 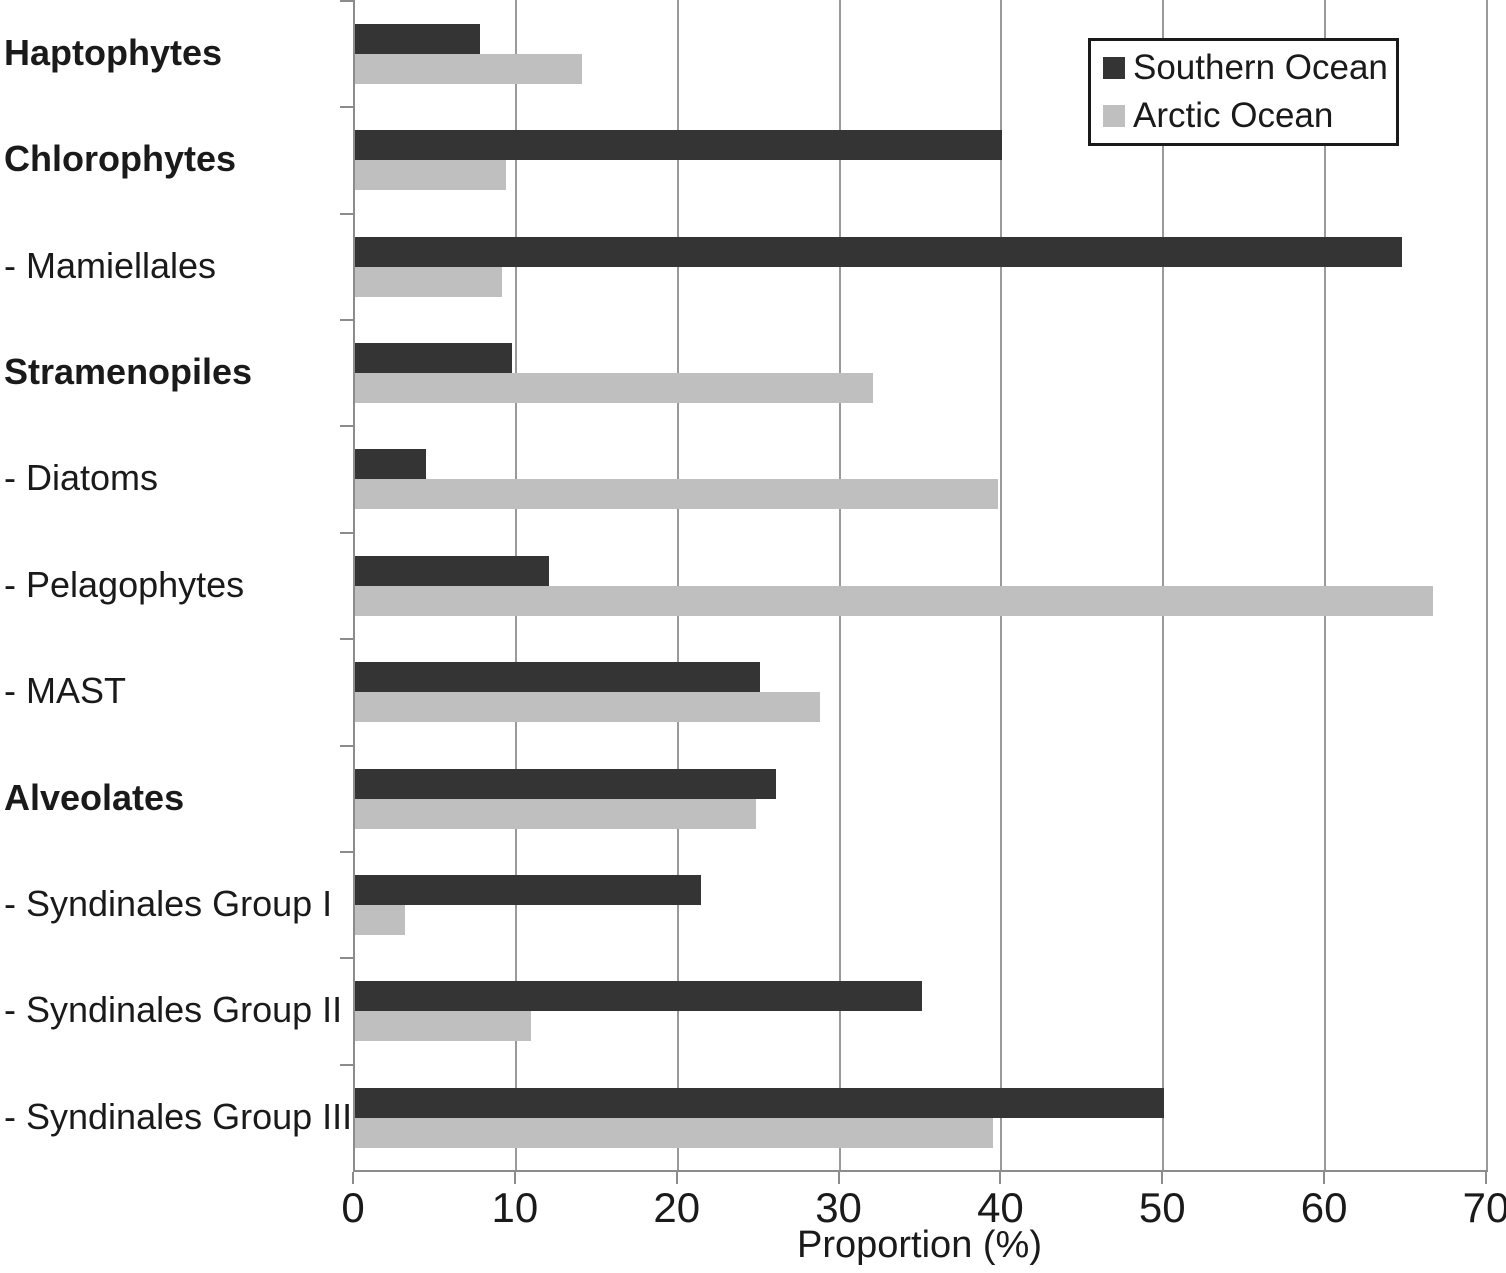 I want to click on category-label-7: - MAST, so click(x=65, y=690).